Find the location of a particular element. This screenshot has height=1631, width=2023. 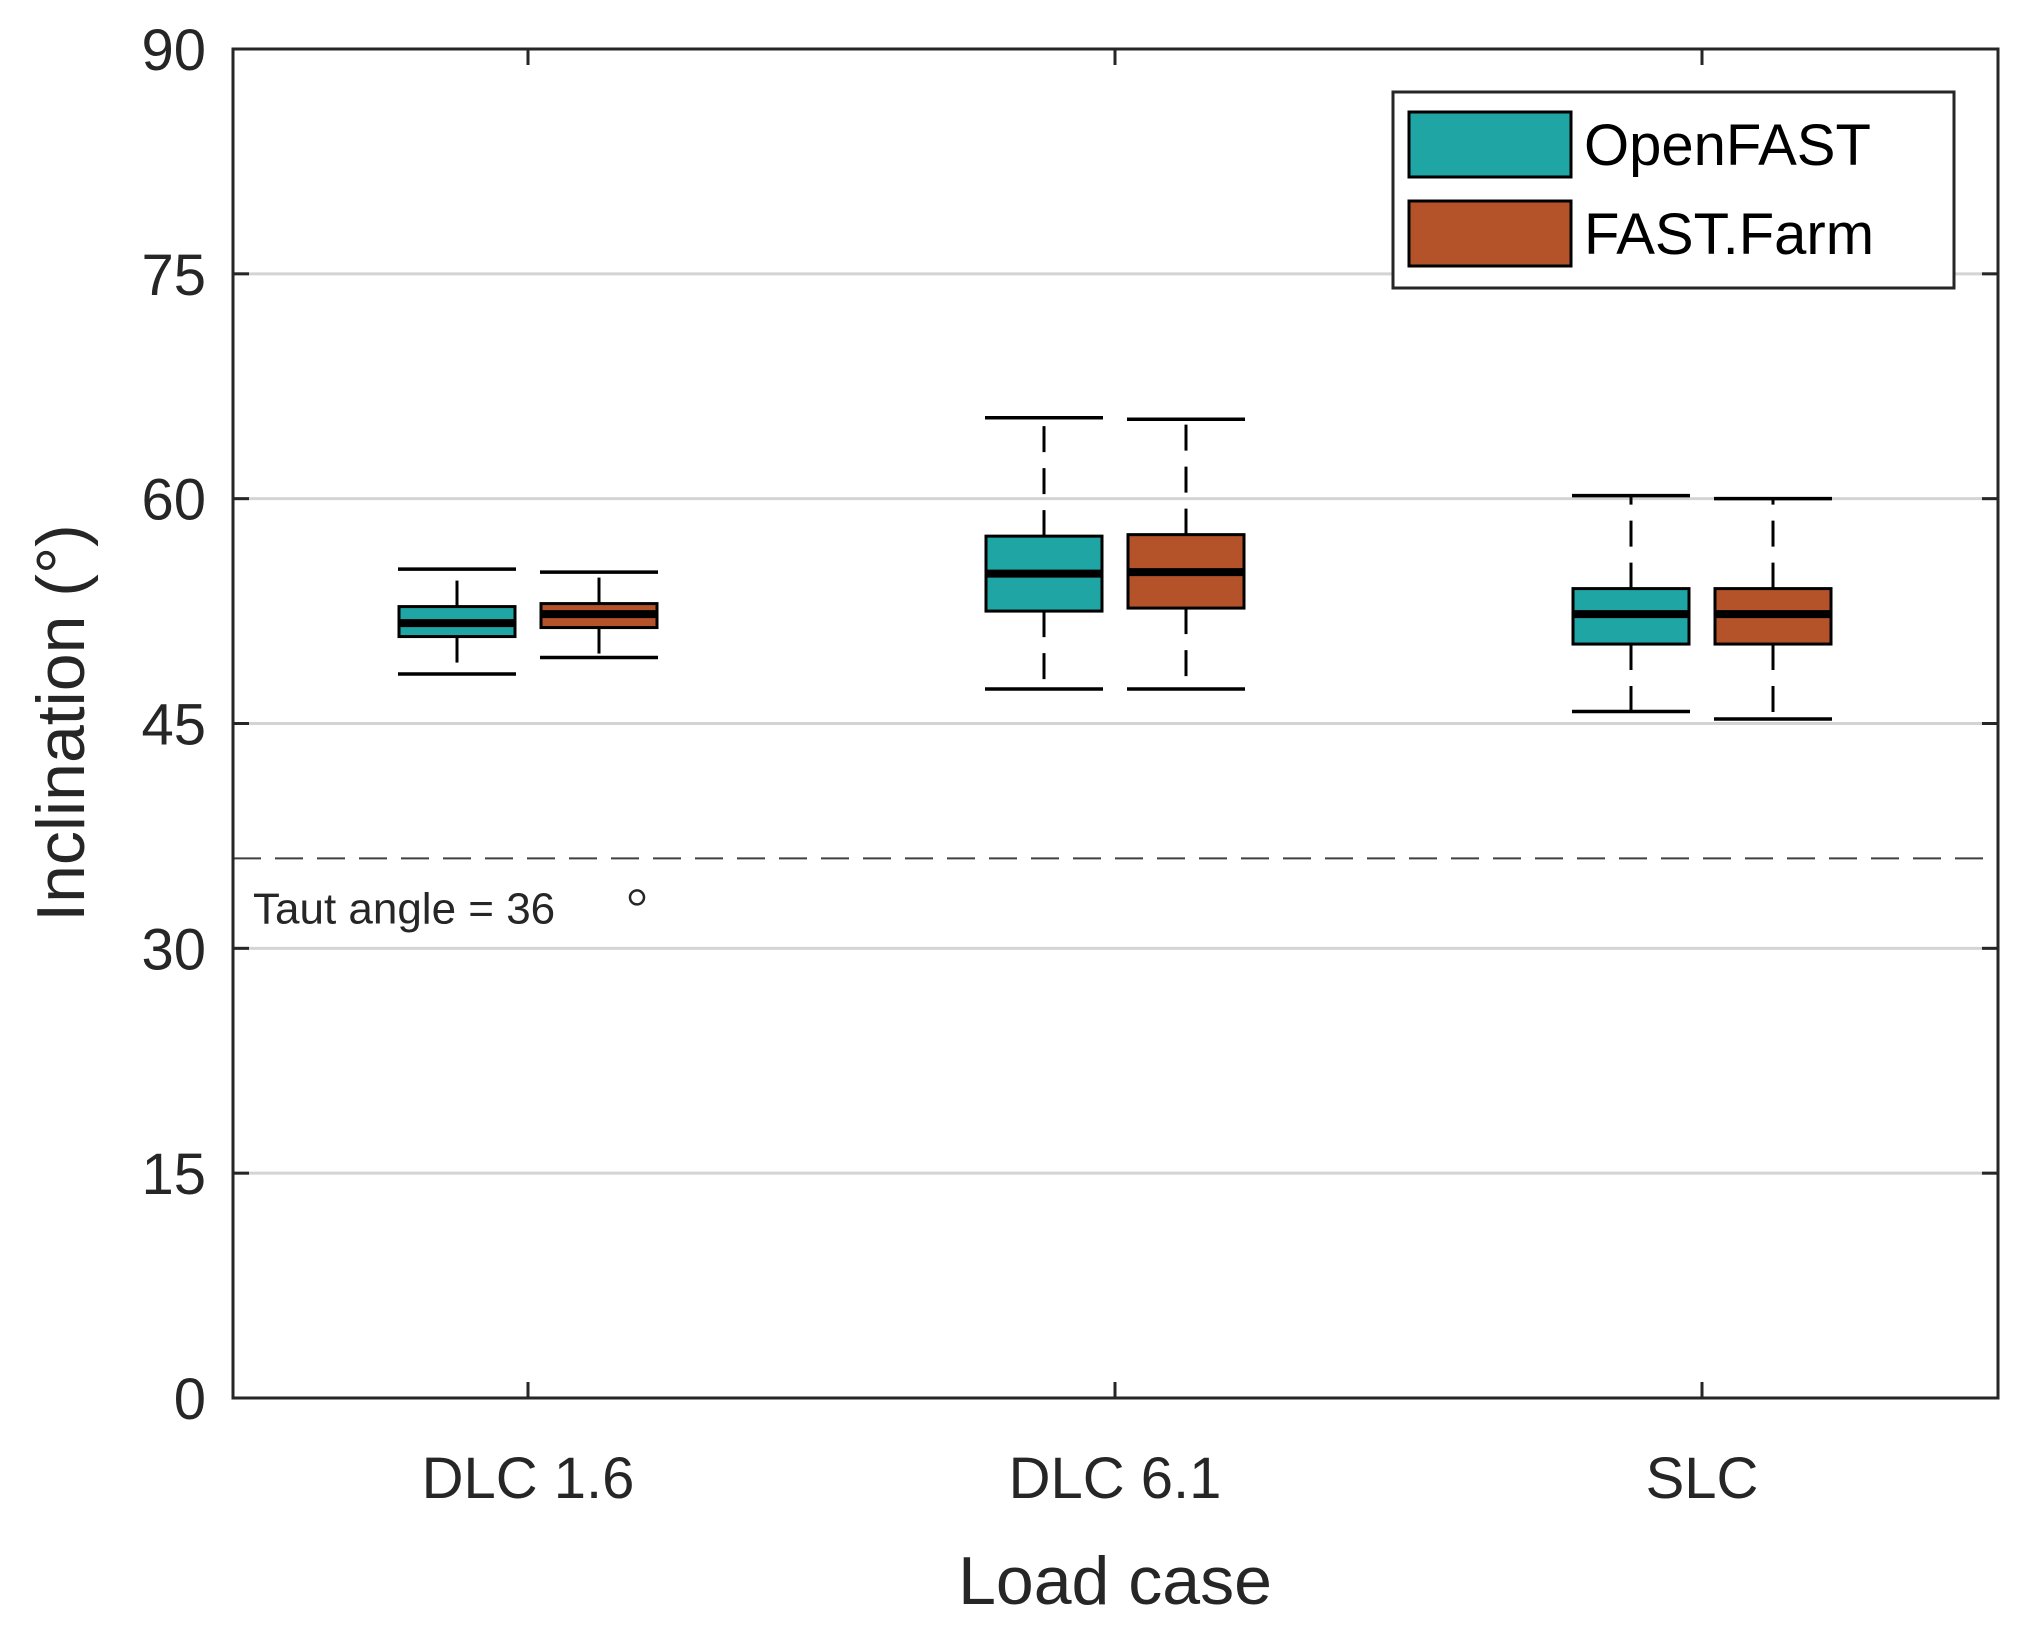

ytick-label-15: 15 is located at coordinates (173, 1174).